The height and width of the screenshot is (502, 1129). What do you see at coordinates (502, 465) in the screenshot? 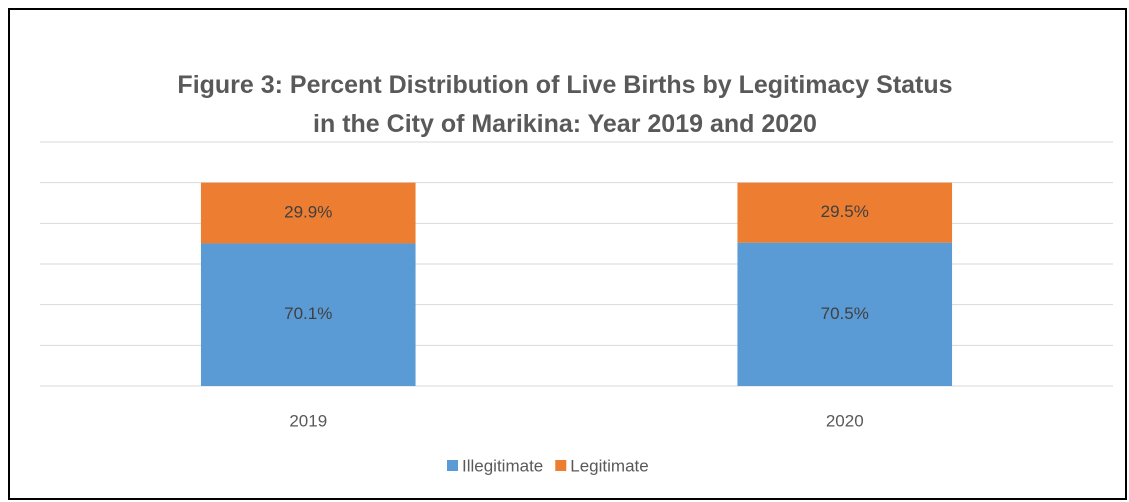
I see `legend-label: Illegitimate` at bounding box center [502, 465].